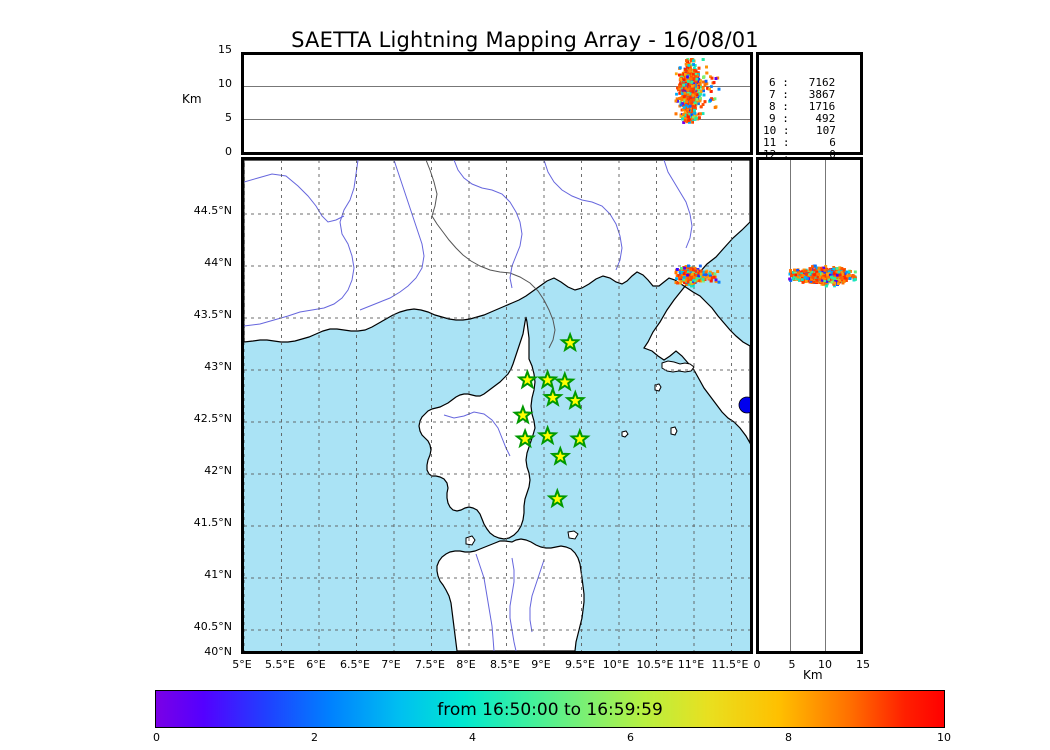 The width and height of the screenshot is (1050, 750). Describe the element at coordinates (616, 664) in the screenshot. I see `map-xtick-10: 10°E` at that location.